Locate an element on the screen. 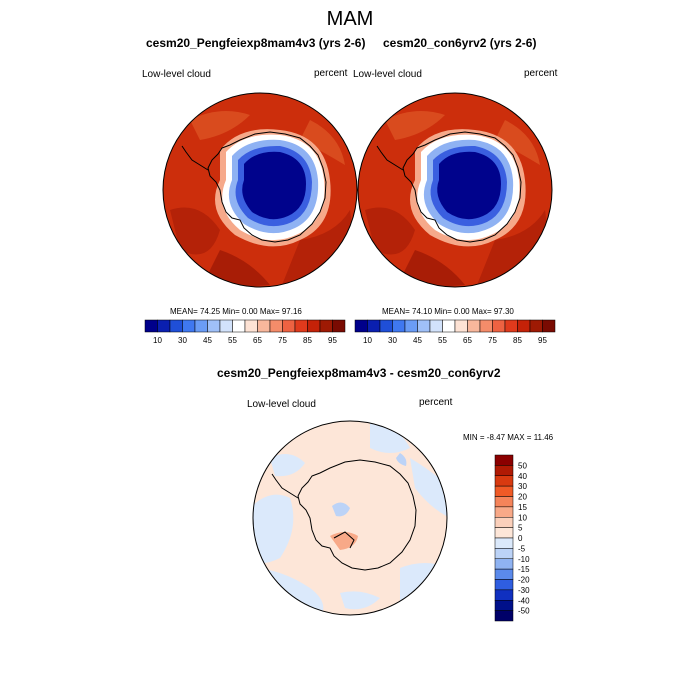 This screenshot has width=700, height=700. right-colorbar-tick-label: 55 is located at coordinates (442, 340).